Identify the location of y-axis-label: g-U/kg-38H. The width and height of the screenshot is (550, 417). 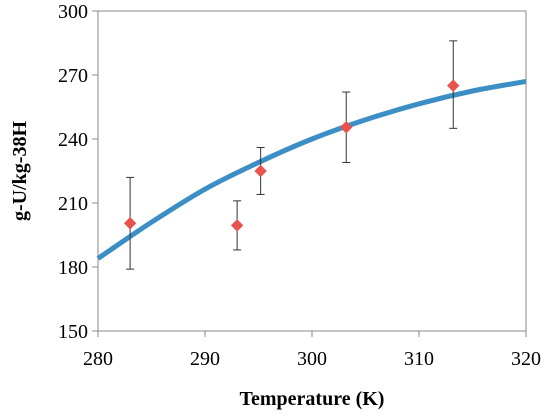
(20, 171).